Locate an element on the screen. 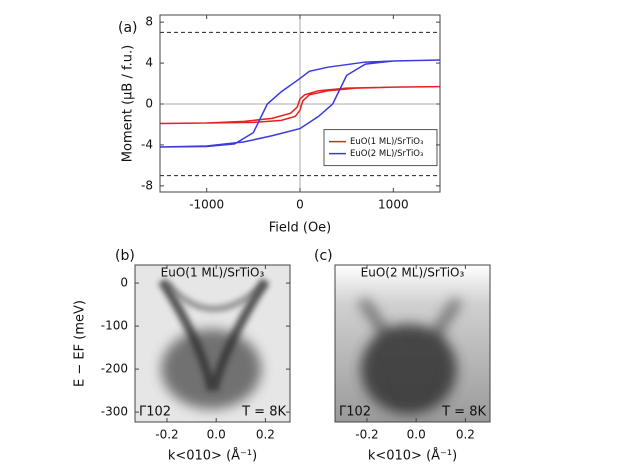 This screenshot has width=633, height=474. y-tick-label: -300 is located at coordinates (114, 412).